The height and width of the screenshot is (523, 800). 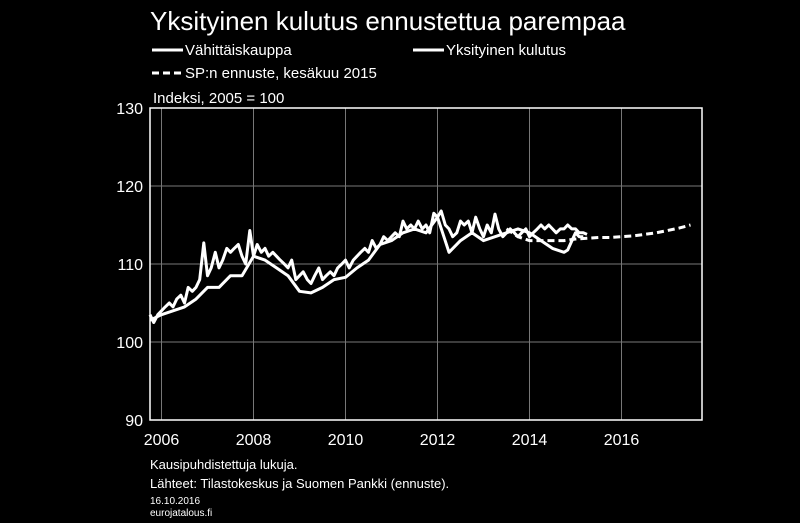 I want to click on x-tick-label: 2016, so click(x=622, y=440).